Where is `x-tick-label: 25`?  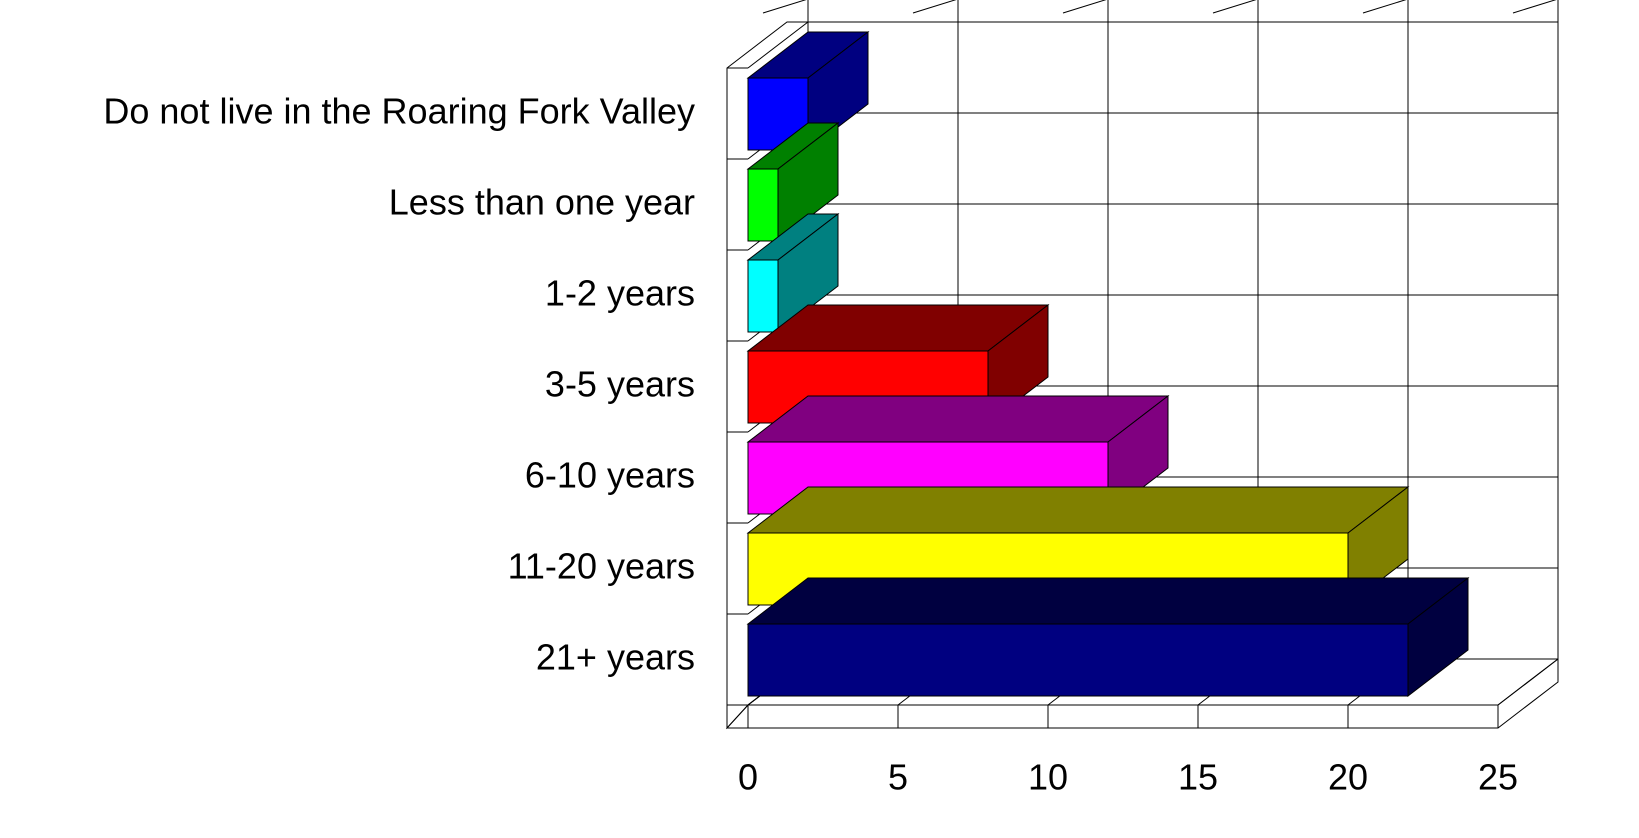
x-tick-label: 25 is located at coordinates (1498, 777).